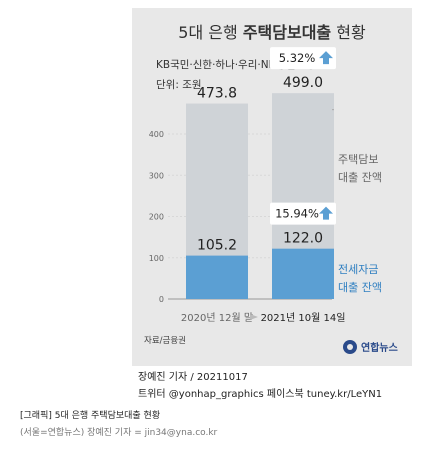 The image size is (425, 450). I want to click on value-label-mortgage: 499.0, so click(303, 83).